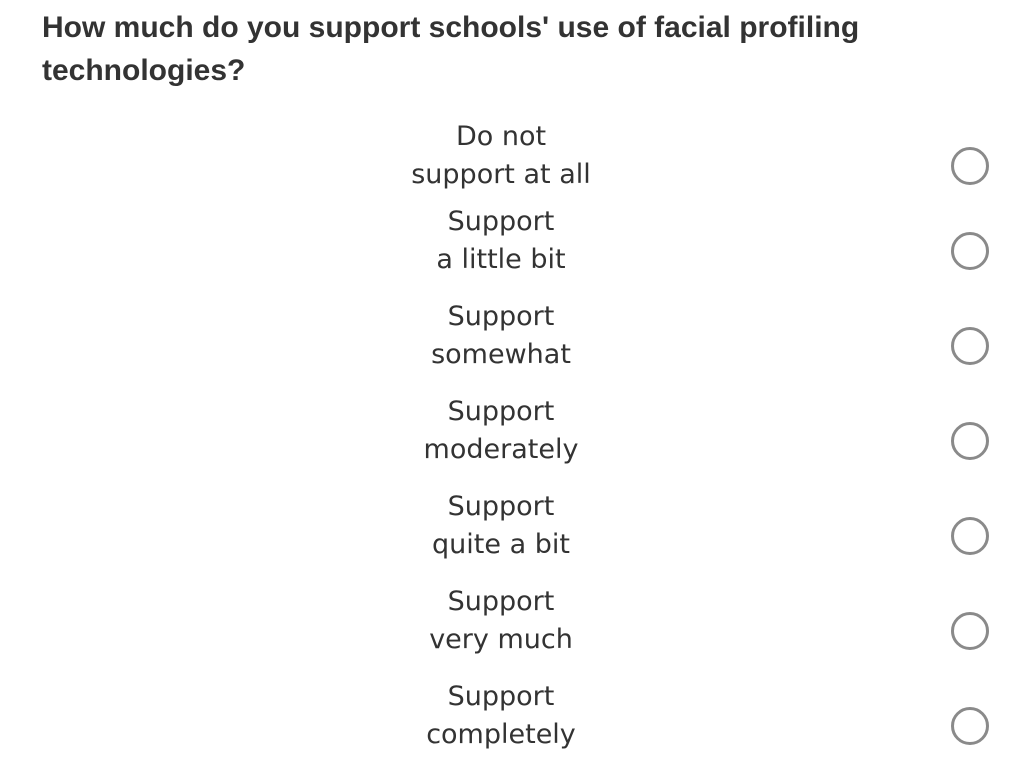 This screenshot has width=1015, height=765. What do you see at coordinates (501, 639) in the screenshot?
I see `option-label-line2: very much` at bounding box center [501, 639].